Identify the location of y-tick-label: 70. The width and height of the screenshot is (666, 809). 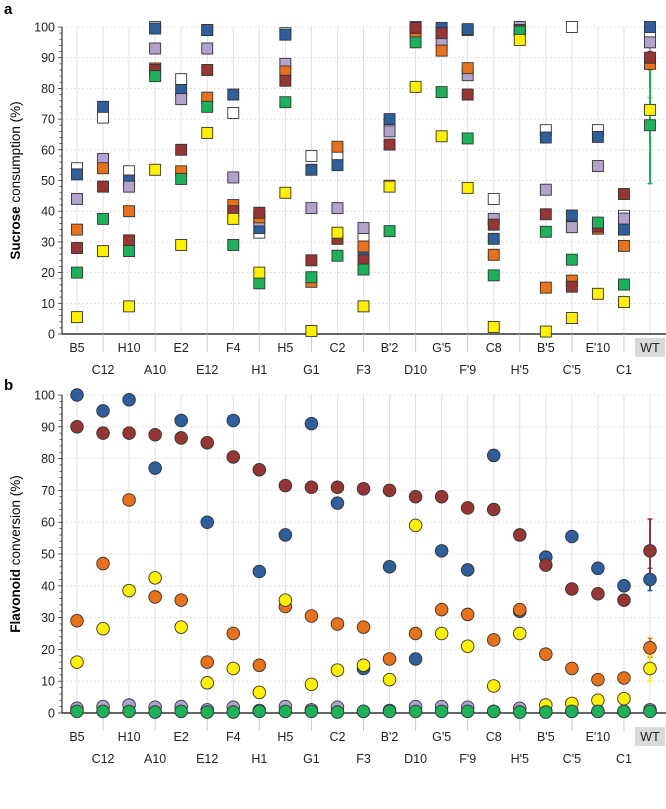
(48, 120).